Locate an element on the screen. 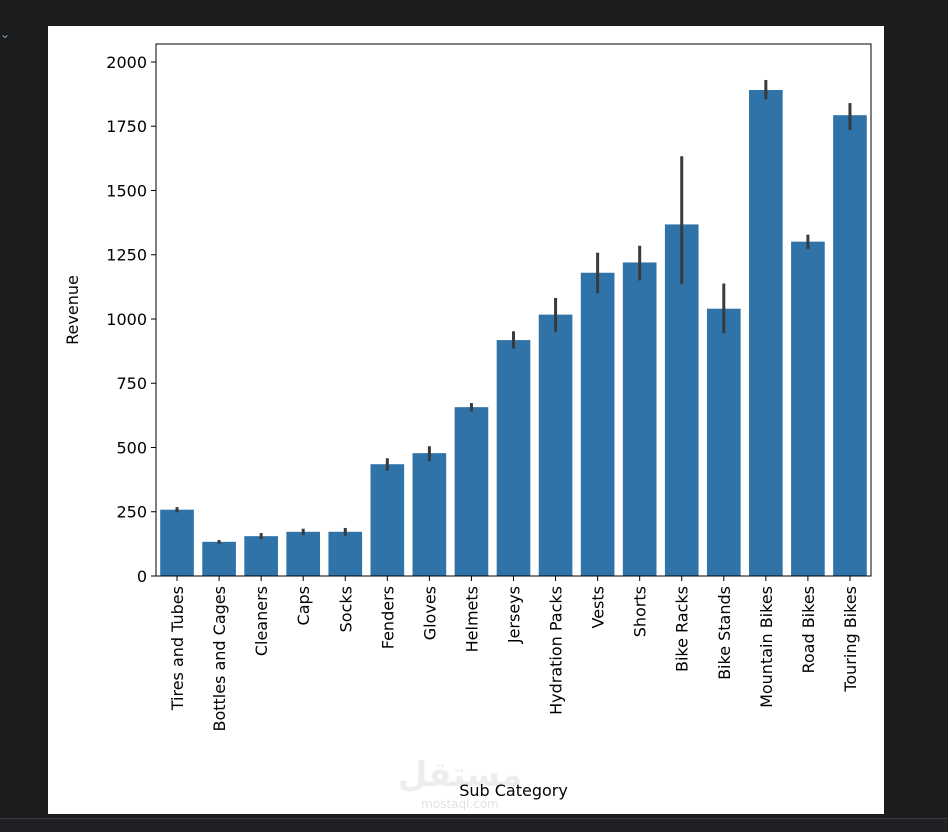 Image resolution: width=948 pixels, height=832 pixels. x-tick-label: Mountain Bikes is located at coordinates (766, 647).